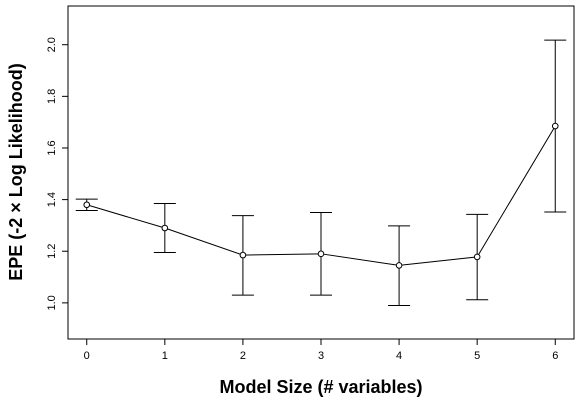 This screenshot has width=581, height=406. I want to click on x-tick-label: 2, so click(243, 356).